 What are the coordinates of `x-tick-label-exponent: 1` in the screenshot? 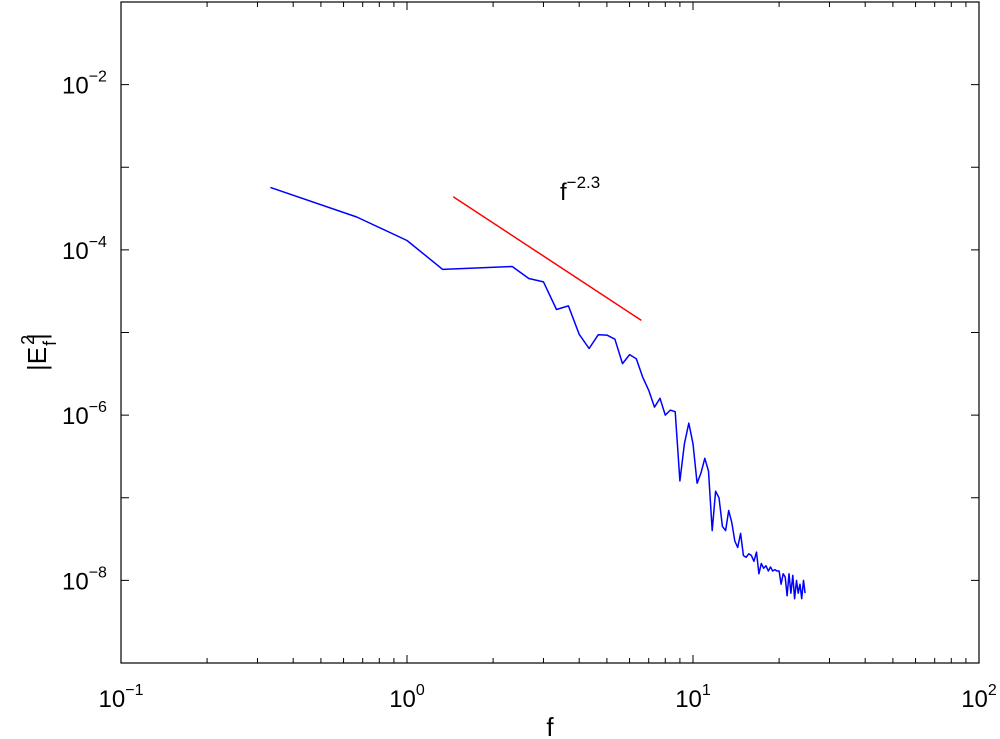 It's located at (706, 690).